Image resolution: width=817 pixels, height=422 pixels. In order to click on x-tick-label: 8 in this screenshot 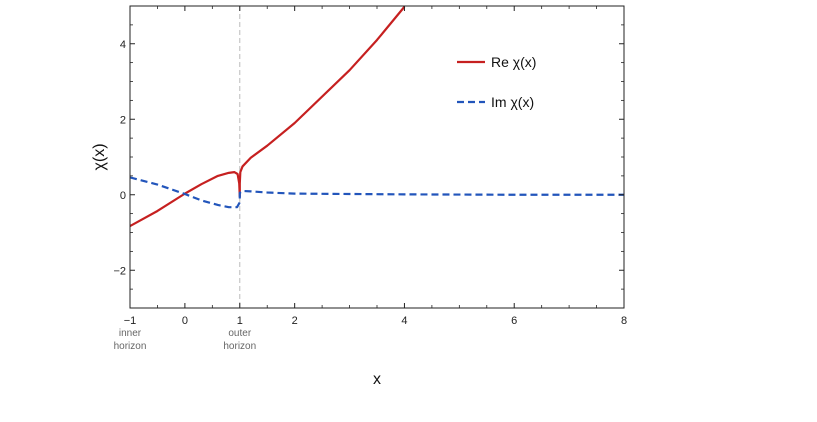, I will do `click(624, 321)`.